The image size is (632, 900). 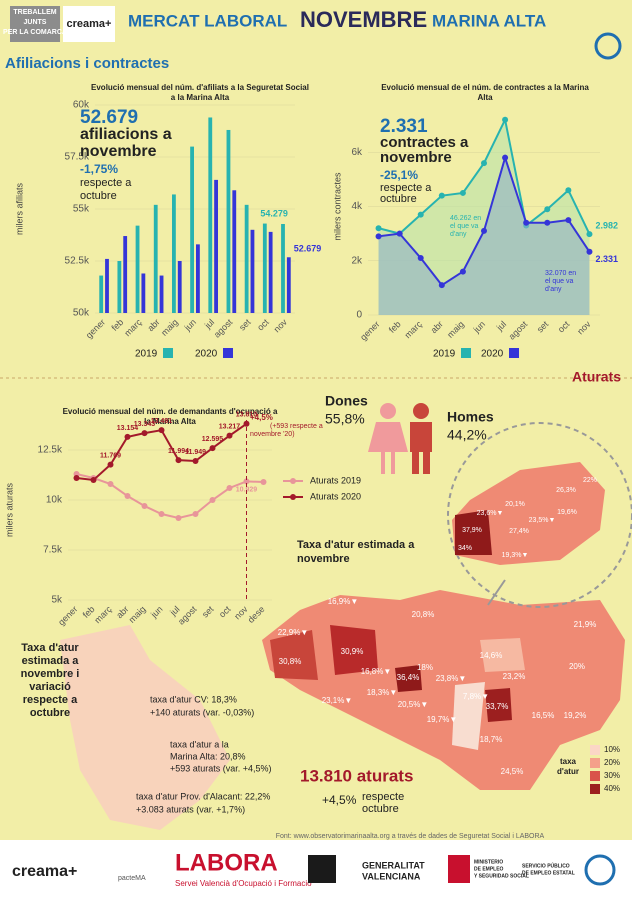 I want to click on footer-mark, so click(x=459, y=869).